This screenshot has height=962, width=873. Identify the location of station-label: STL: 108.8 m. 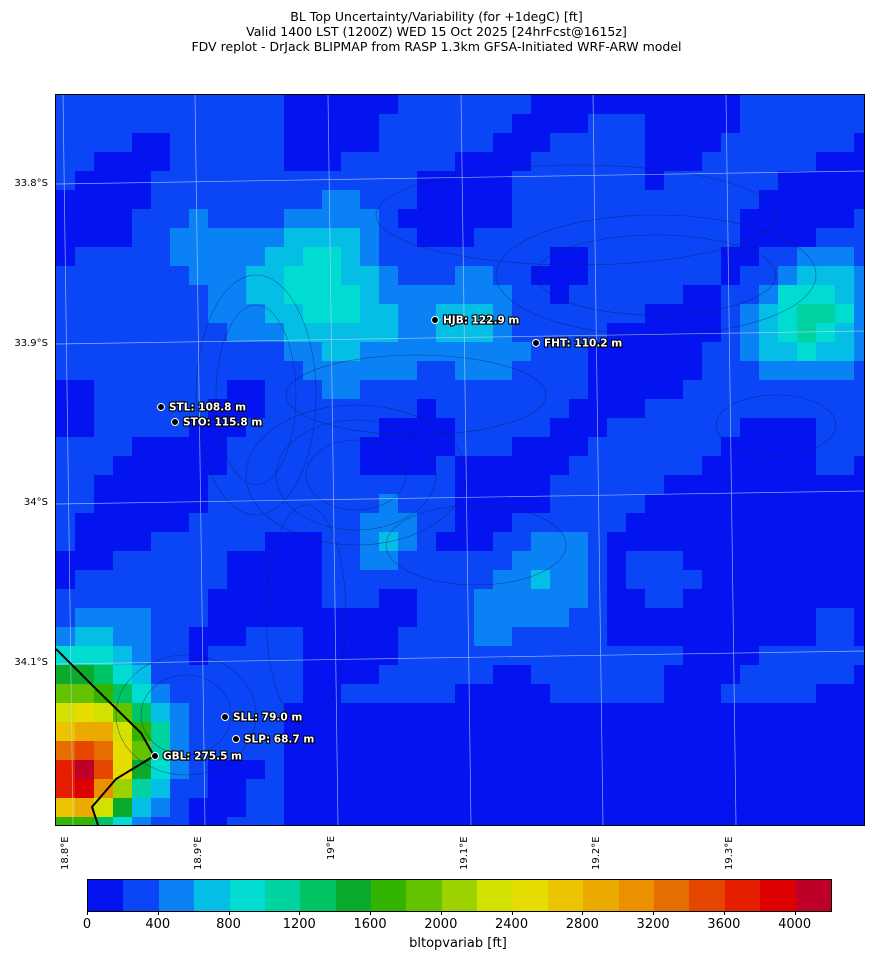
(207, 408).